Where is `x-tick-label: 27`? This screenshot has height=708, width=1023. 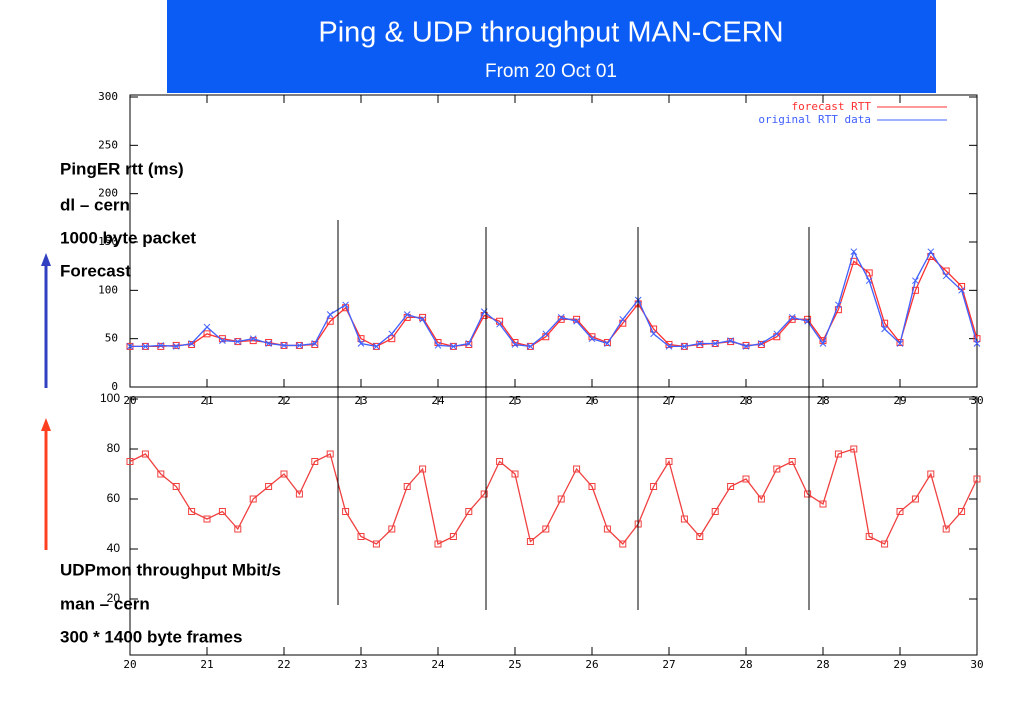
x-tick-label: 27 is located at coordinates (668, 664).